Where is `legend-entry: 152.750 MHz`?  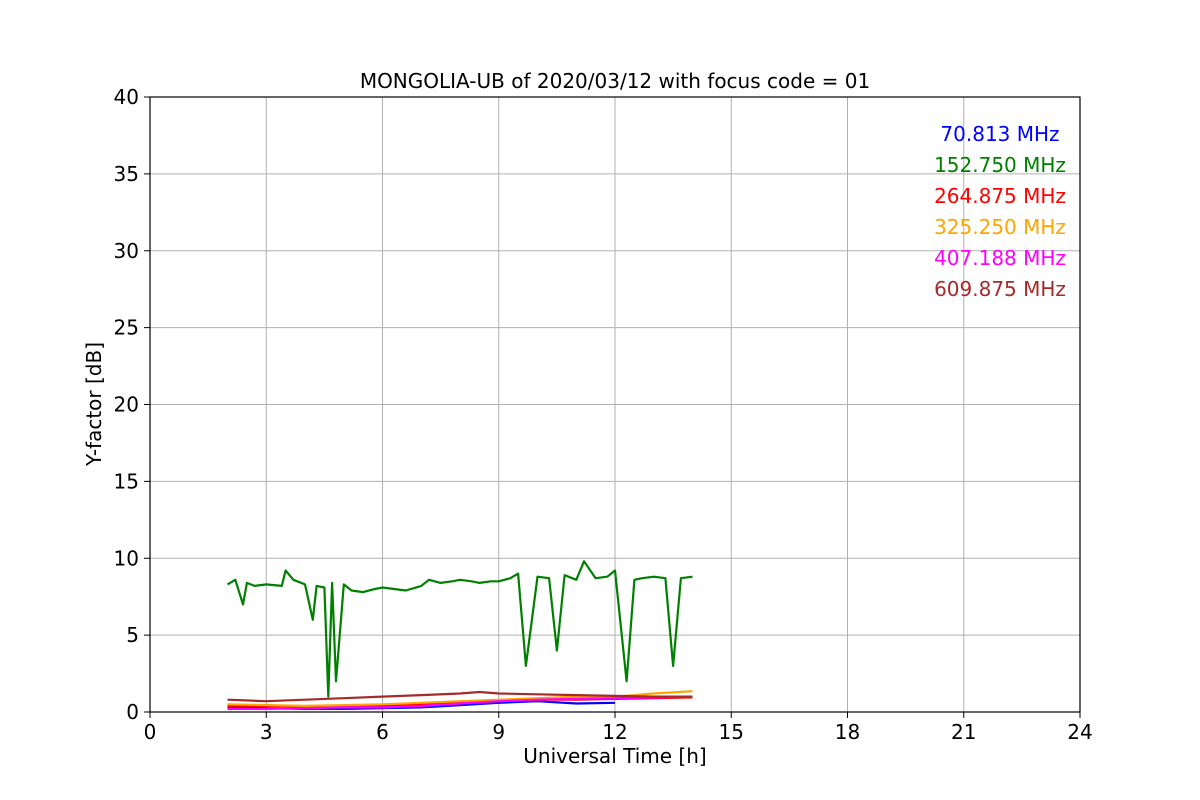
legend-entry: 152.750 MHz is located at coordinates (1000, 165).